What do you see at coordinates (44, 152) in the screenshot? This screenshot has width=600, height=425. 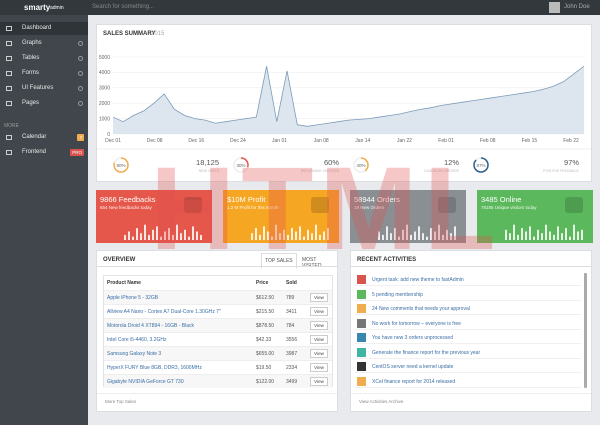 I see `nav-item: Frontend PRO` at bounding box center [44, 152].